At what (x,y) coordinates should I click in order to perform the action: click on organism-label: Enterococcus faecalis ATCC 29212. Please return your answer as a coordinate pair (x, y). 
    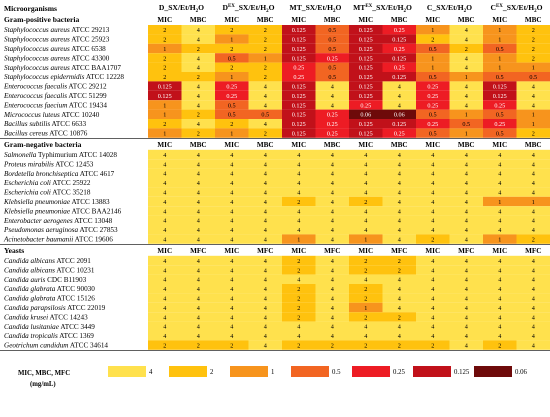
    Looking at the image, I should click on (55, 87).